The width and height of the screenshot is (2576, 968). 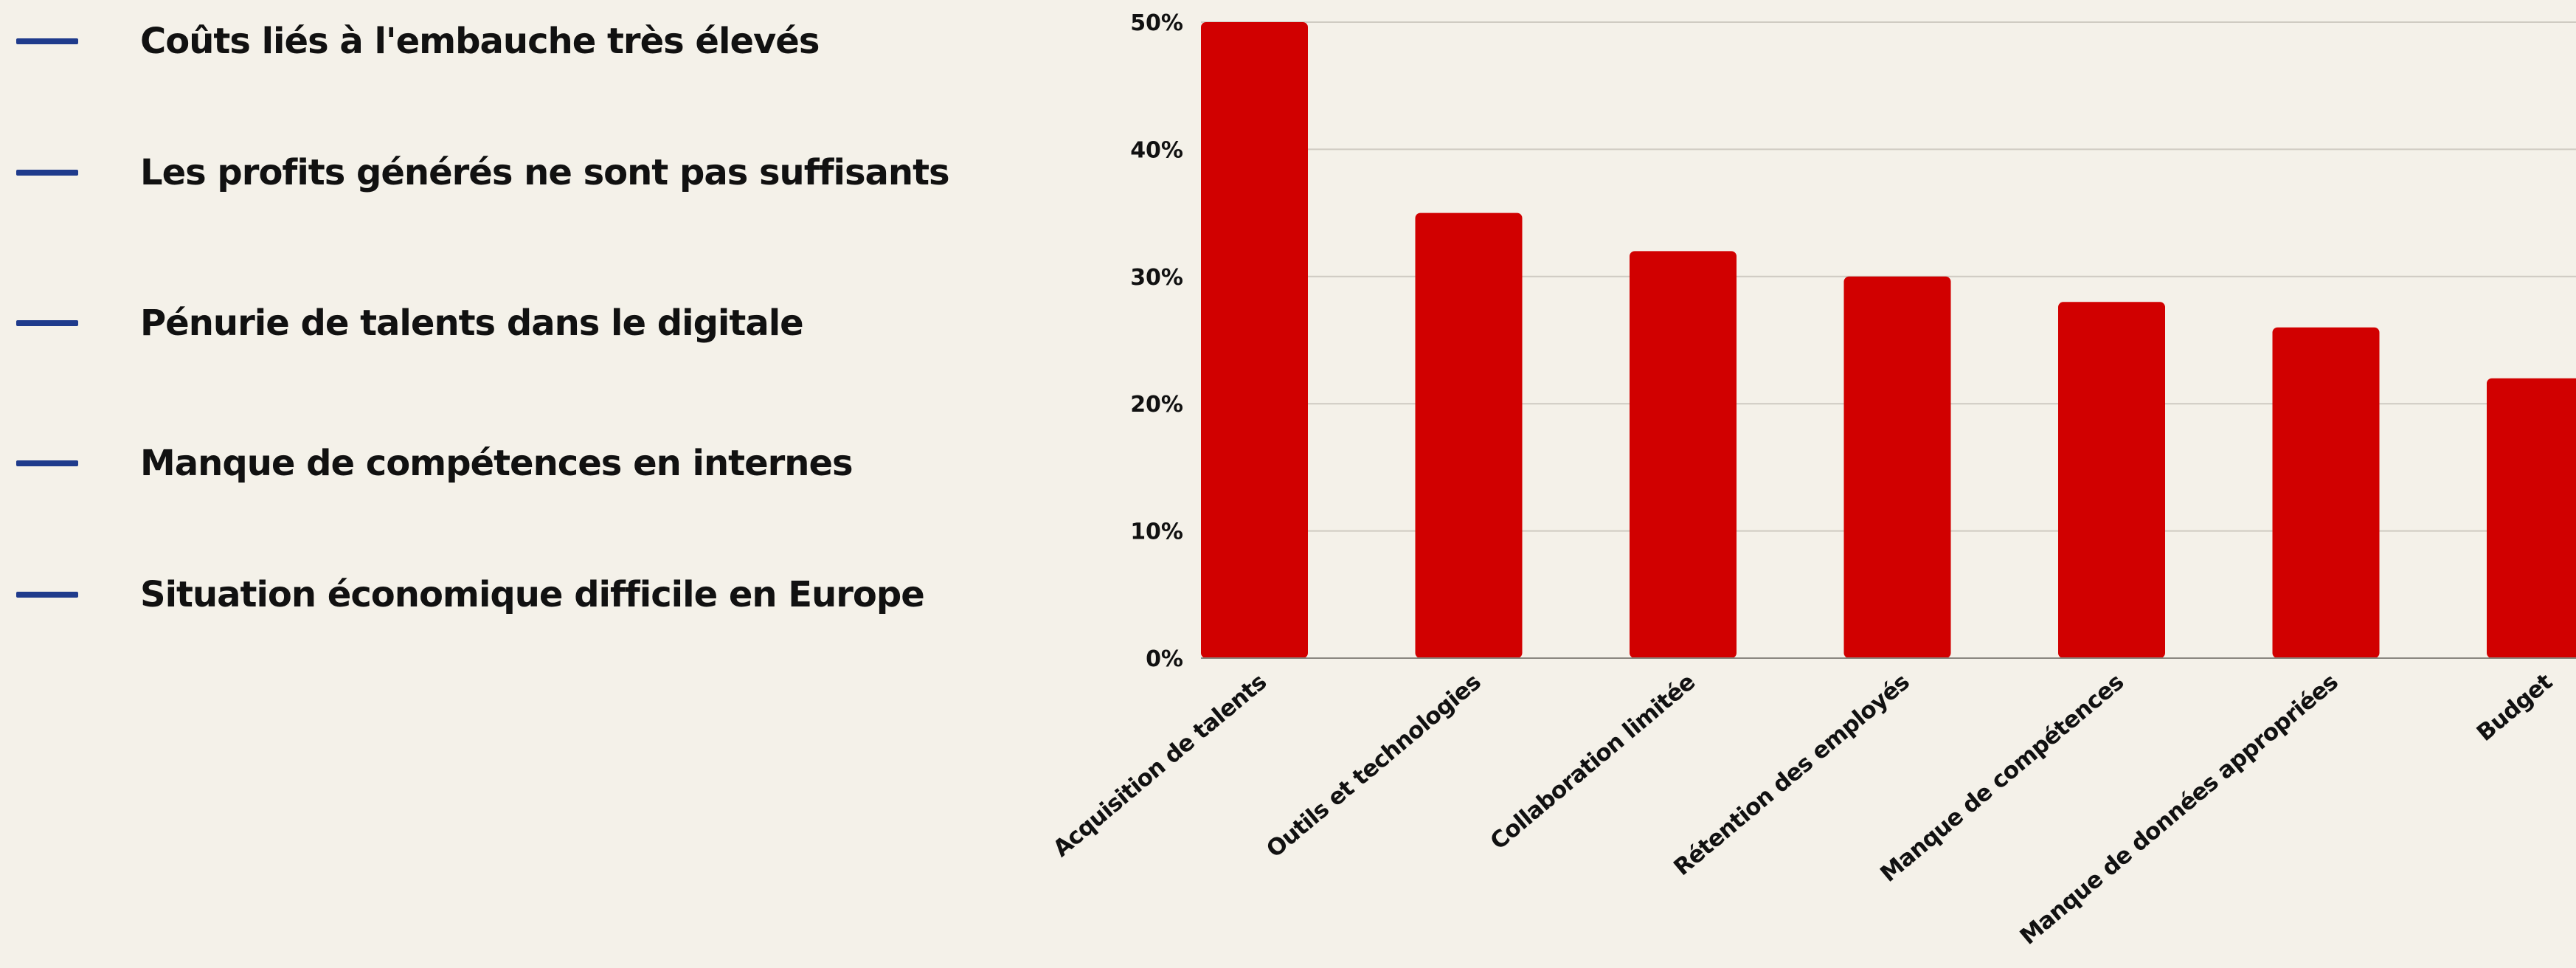 I want to click on bullet-item: Situation économique difficile en Europe, so click(x=517, y=596).